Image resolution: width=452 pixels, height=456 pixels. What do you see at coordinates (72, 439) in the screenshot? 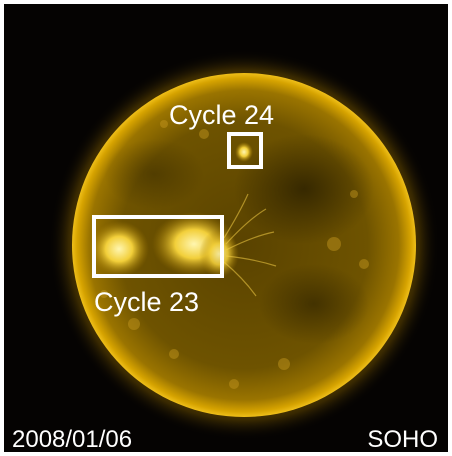
I see `capture-date: 2008/01/06` at bounding box center [72, 439].